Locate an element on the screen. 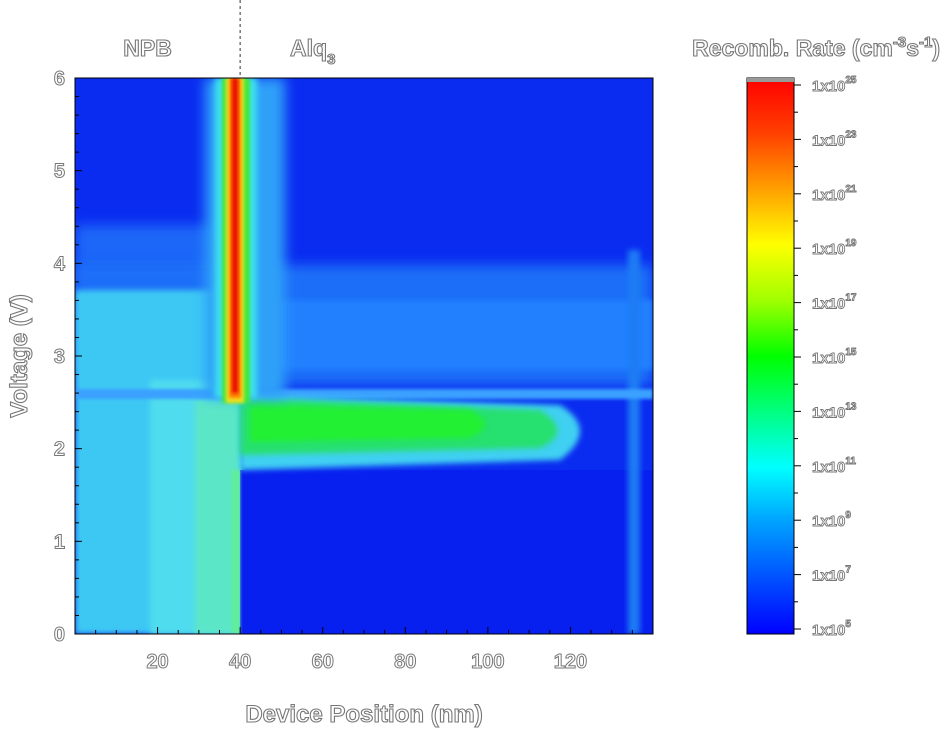  colorbar-tick-label: 1x10¹⁵ is located at coordinates (834, 357).